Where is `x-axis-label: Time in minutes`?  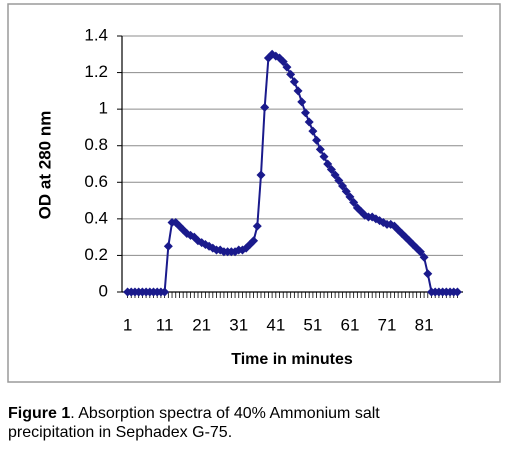
x-axis-label: Time in minutes is located at coordinates (292, 359).